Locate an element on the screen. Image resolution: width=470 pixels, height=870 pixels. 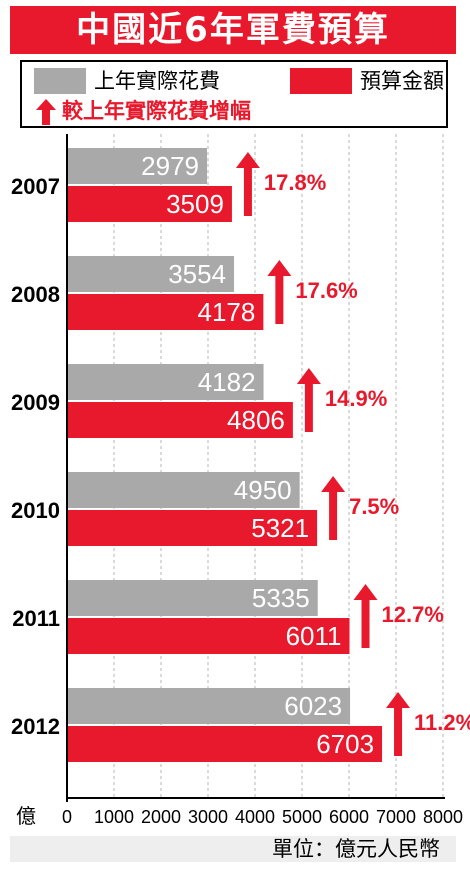
year-label-2012: 2012 is located at coordinates (35, 726).